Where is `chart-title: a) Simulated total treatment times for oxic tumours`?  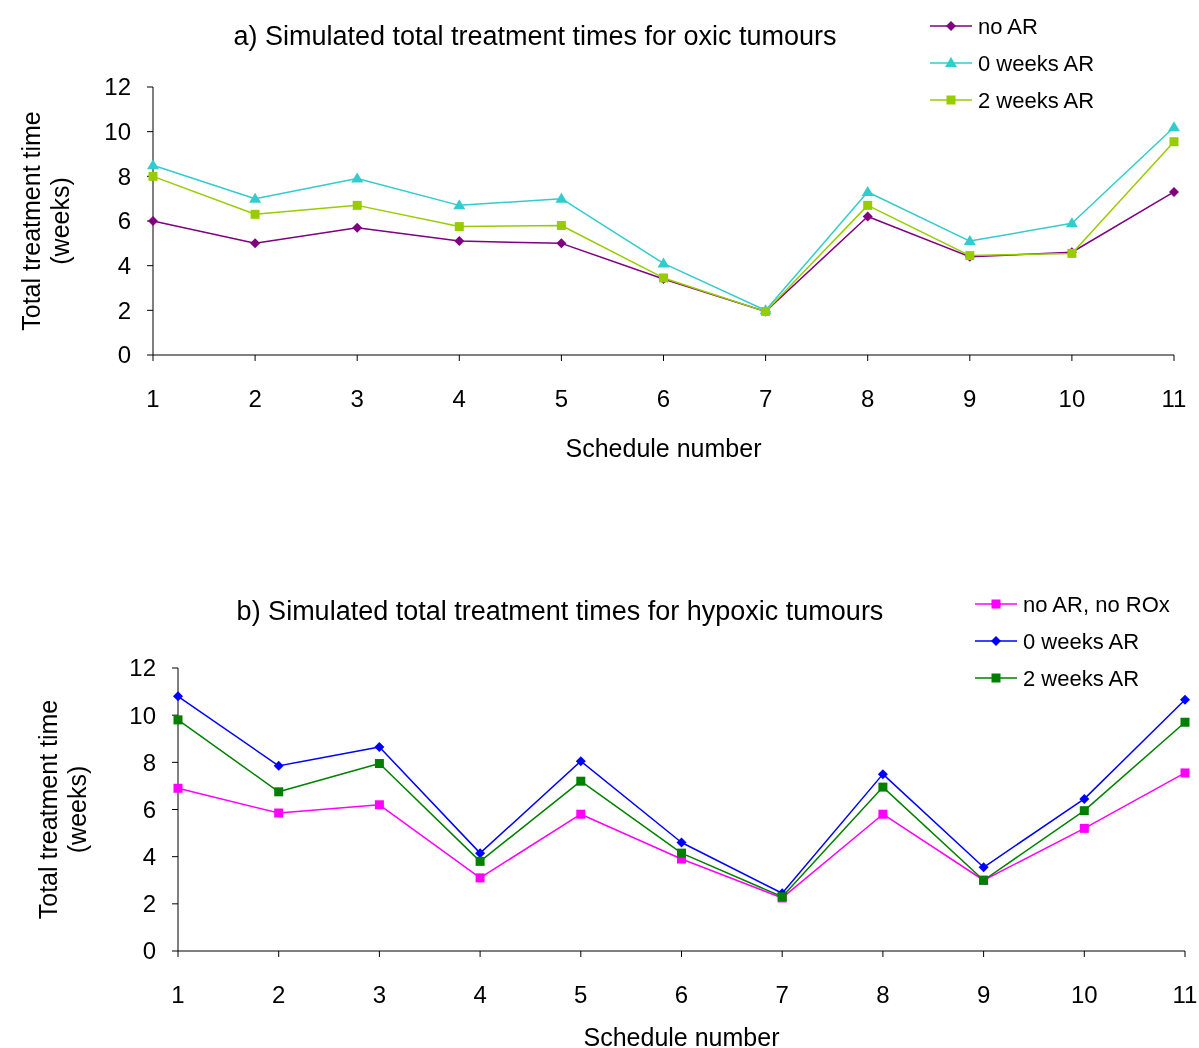
chart-title: a) Simulated total treatment times for oxic tumours is located at coordinates (535, 36).